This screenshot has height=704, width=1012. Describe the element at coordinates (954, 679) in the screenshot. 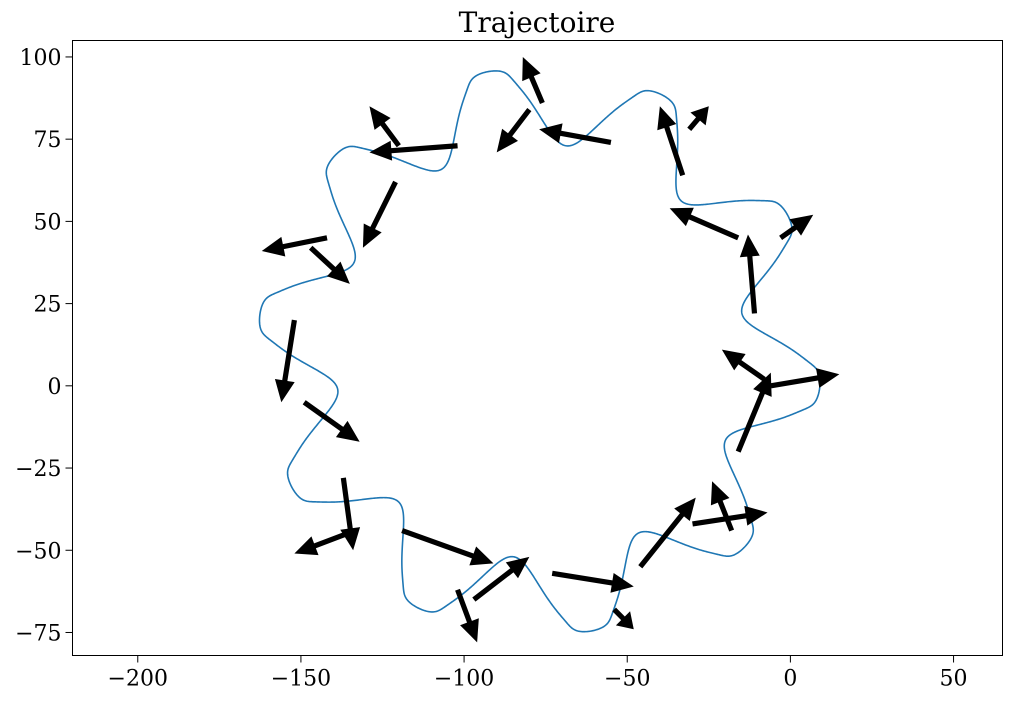

I see `x-tick-label: 50` at that location.